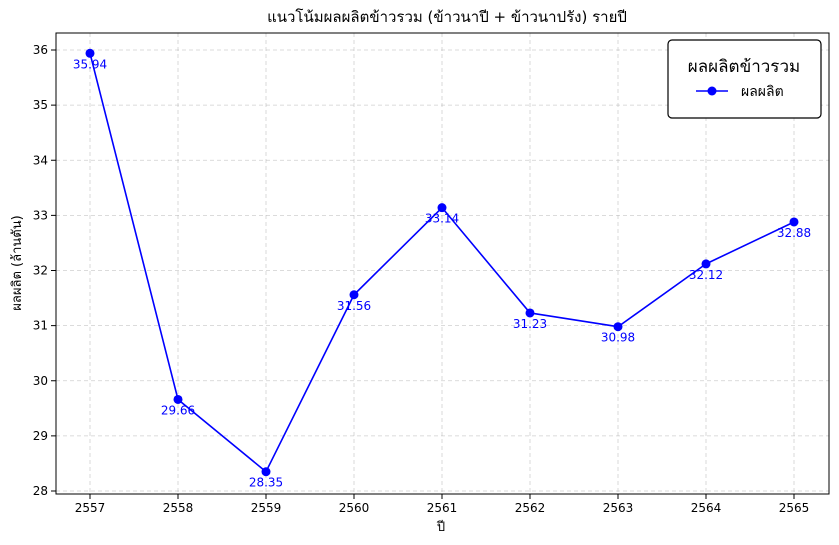 Image resolution: width=839 pixels, height=545 pixels. What do you see at coordinates (40, 105) in the screenshot?
I see `y-tick-label: 35` at bounding box center [40, 105].